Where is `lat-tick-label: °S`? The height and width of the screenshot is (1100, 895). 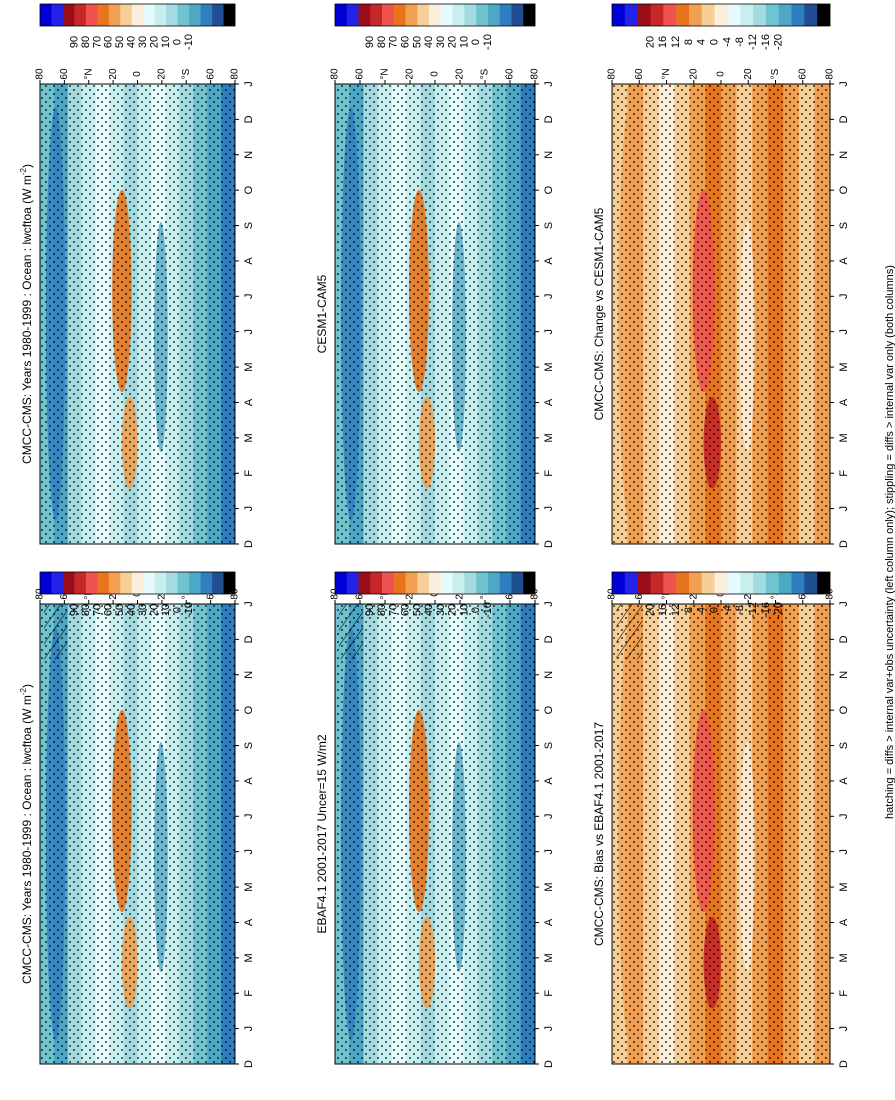 lat-tick-label: °S is located at coordinates (775, 73).